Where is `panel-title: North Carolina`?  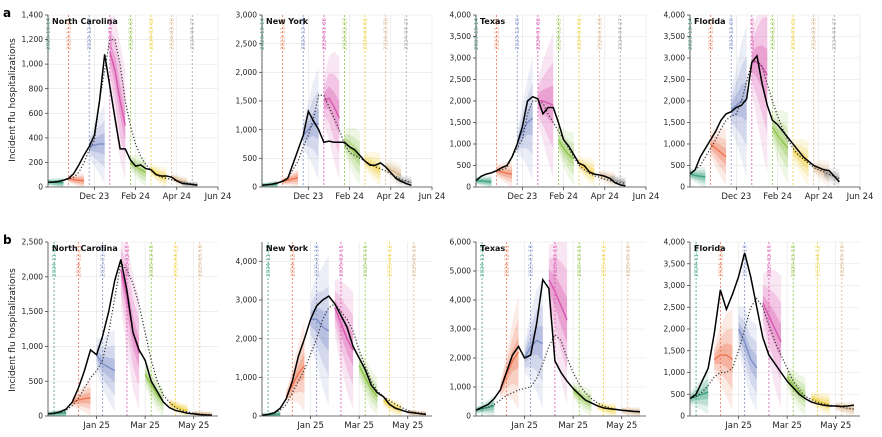
panel-title: North Carolina is located at coordinates (85, 248).